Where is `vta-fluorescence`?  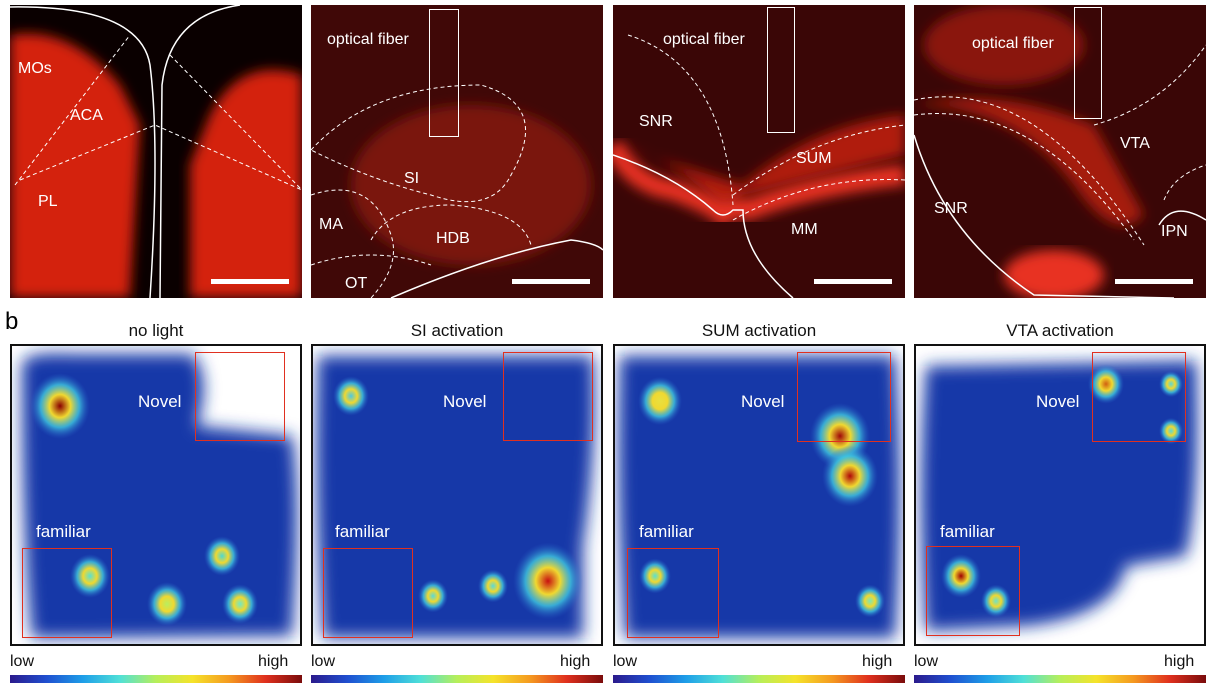
vta-fluorescence is located at coordinates (1060, 151).